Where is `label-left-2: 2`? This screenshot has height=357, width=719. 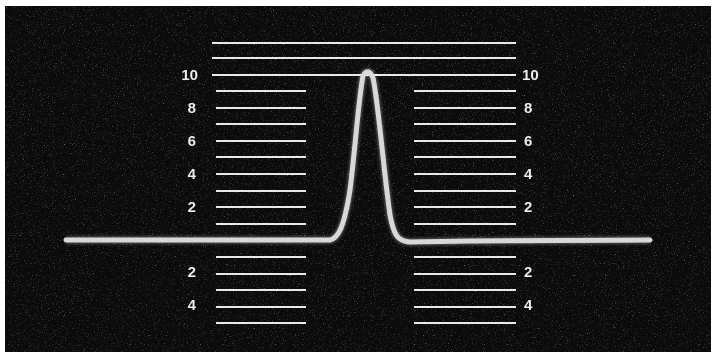
label-left-2: 2 is located at coordinates (192, 207).